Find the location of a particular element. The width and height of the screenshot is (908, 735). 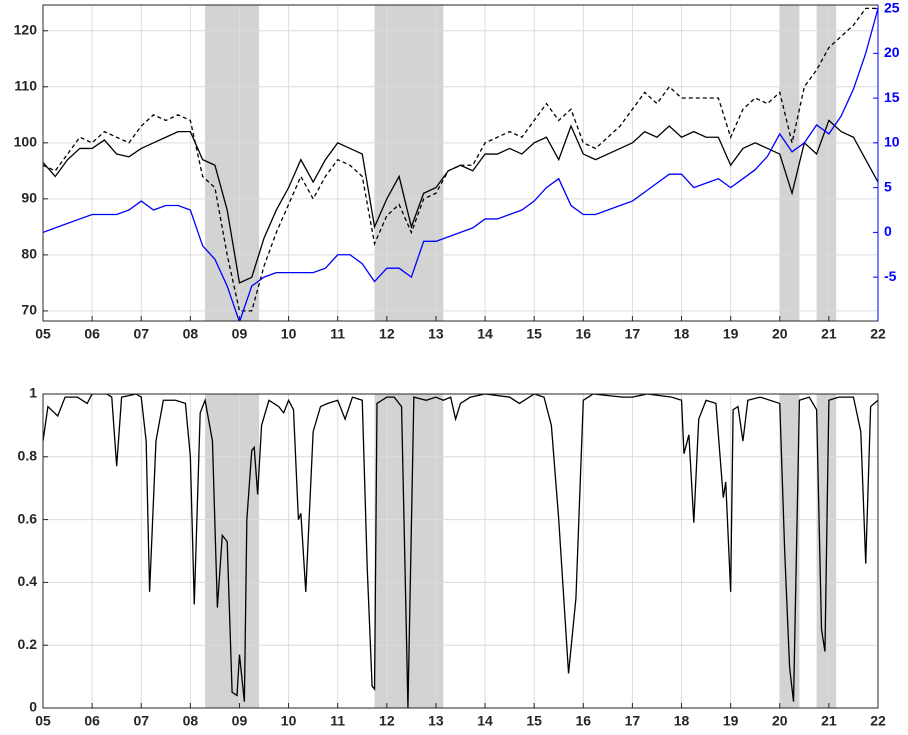

y2-tick-label: 25 is located at coordinates (892, 7).